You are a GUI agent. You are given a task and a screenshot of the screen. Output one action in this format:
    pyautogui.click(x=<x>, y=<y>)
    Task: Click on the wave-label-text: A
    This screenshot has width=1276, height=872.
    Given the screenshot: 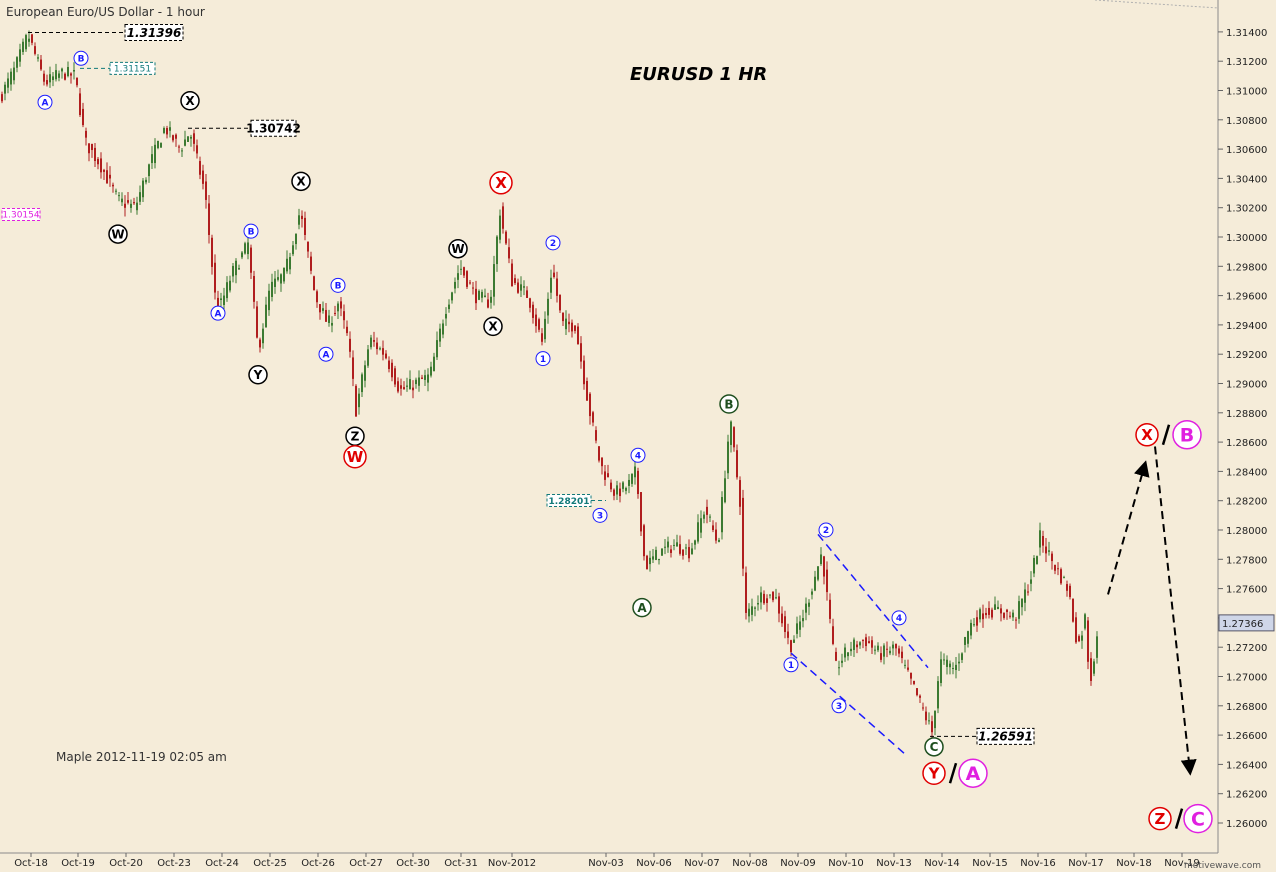 What is the action you would take?
    pyautogui.click(x=973, y=774)
    